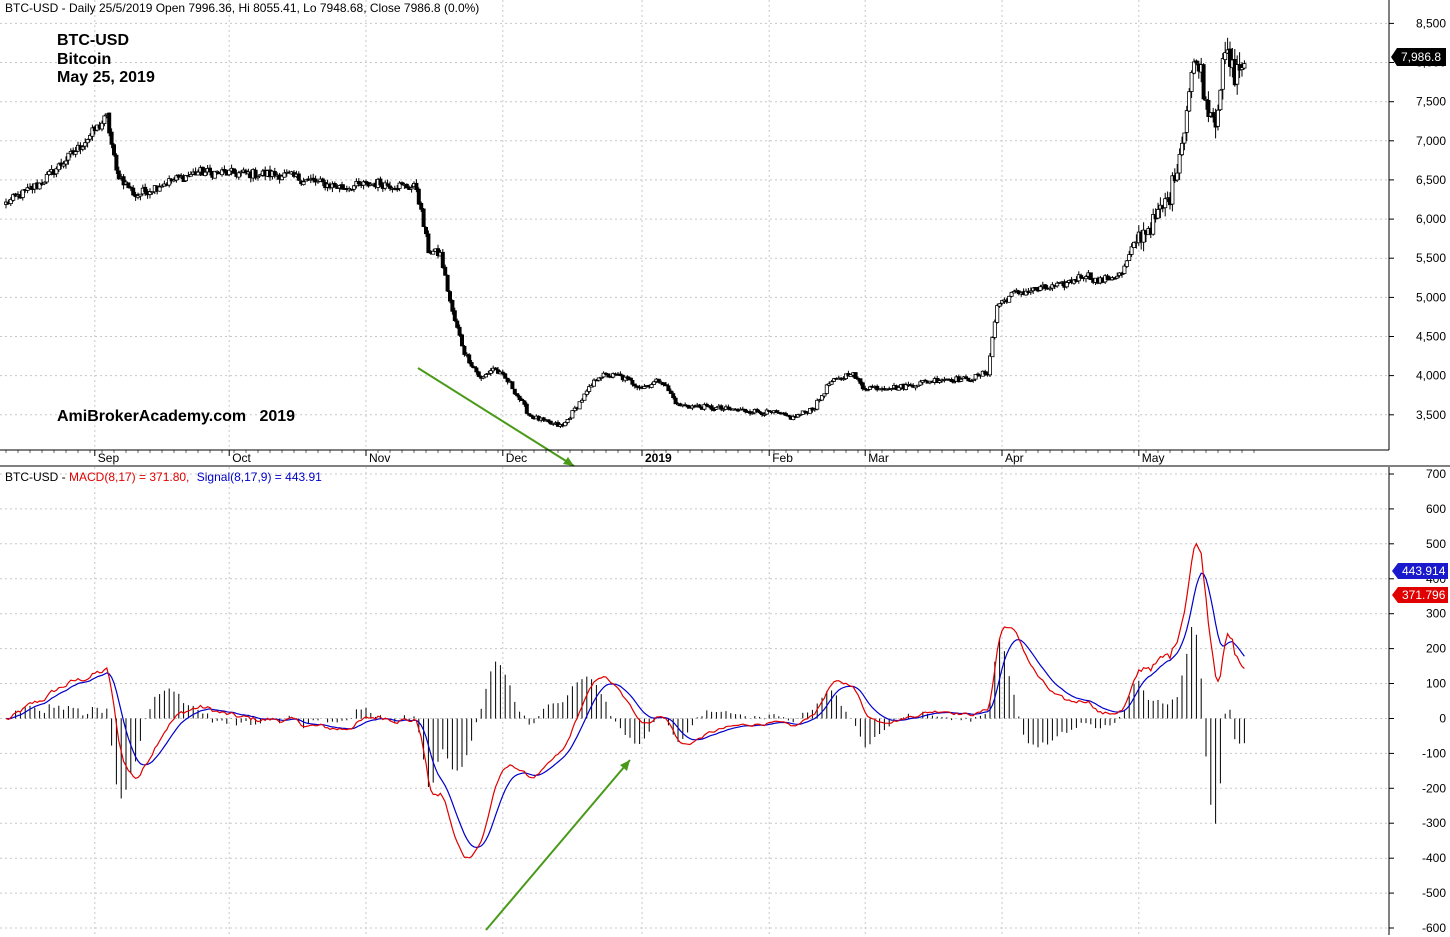 The height and width of the screenshot is (937, 1450). I want to click on annotation-line-2: Bitcoin, so click(84, 59).